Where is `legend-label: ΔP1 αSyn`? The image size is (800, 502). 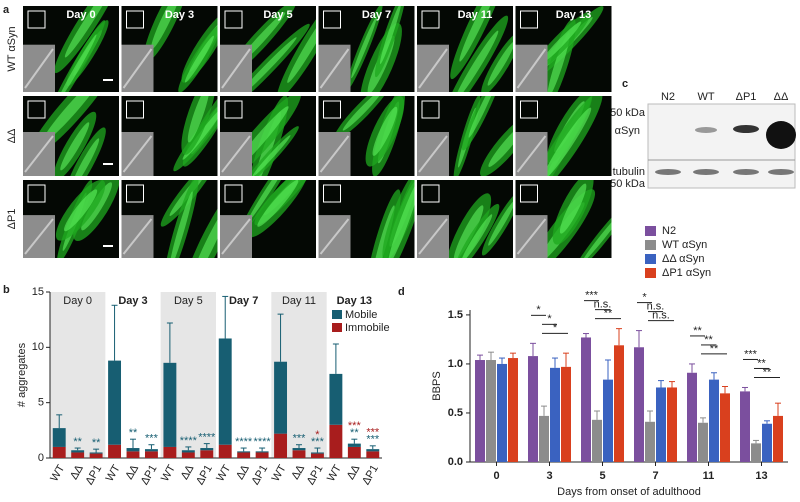
legend-label: ΔP1 αSyn is located at coordinates (686, 273).